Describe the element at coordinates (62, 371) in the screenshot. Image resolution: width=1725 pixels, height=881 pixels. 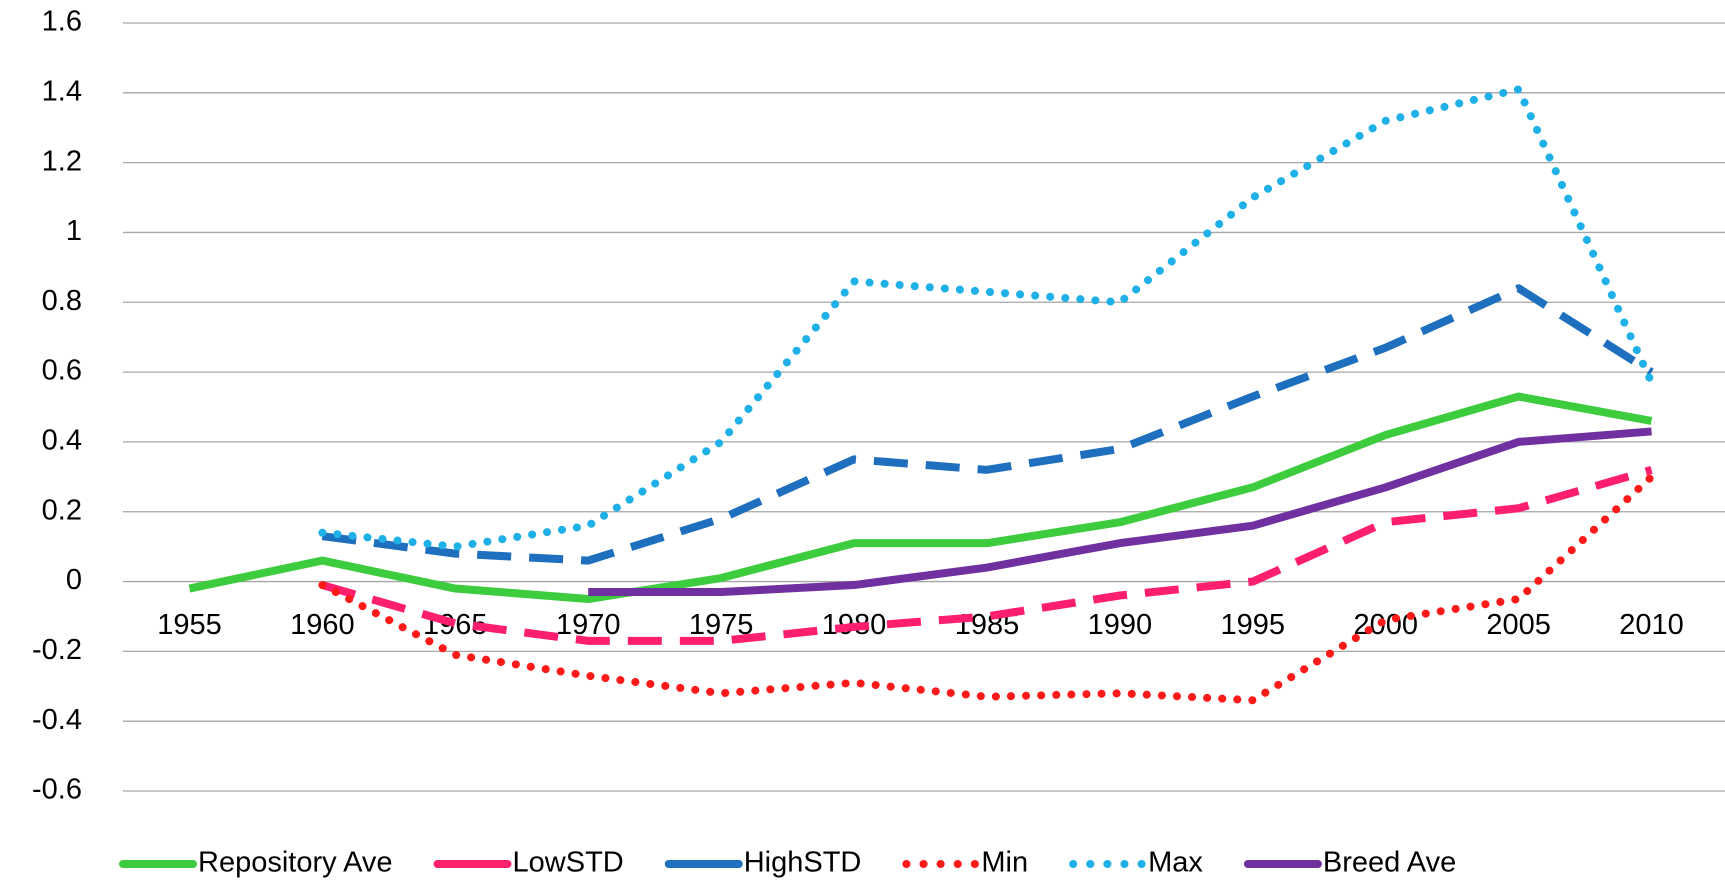
I see `y-tick-label: 0.6` at that location.